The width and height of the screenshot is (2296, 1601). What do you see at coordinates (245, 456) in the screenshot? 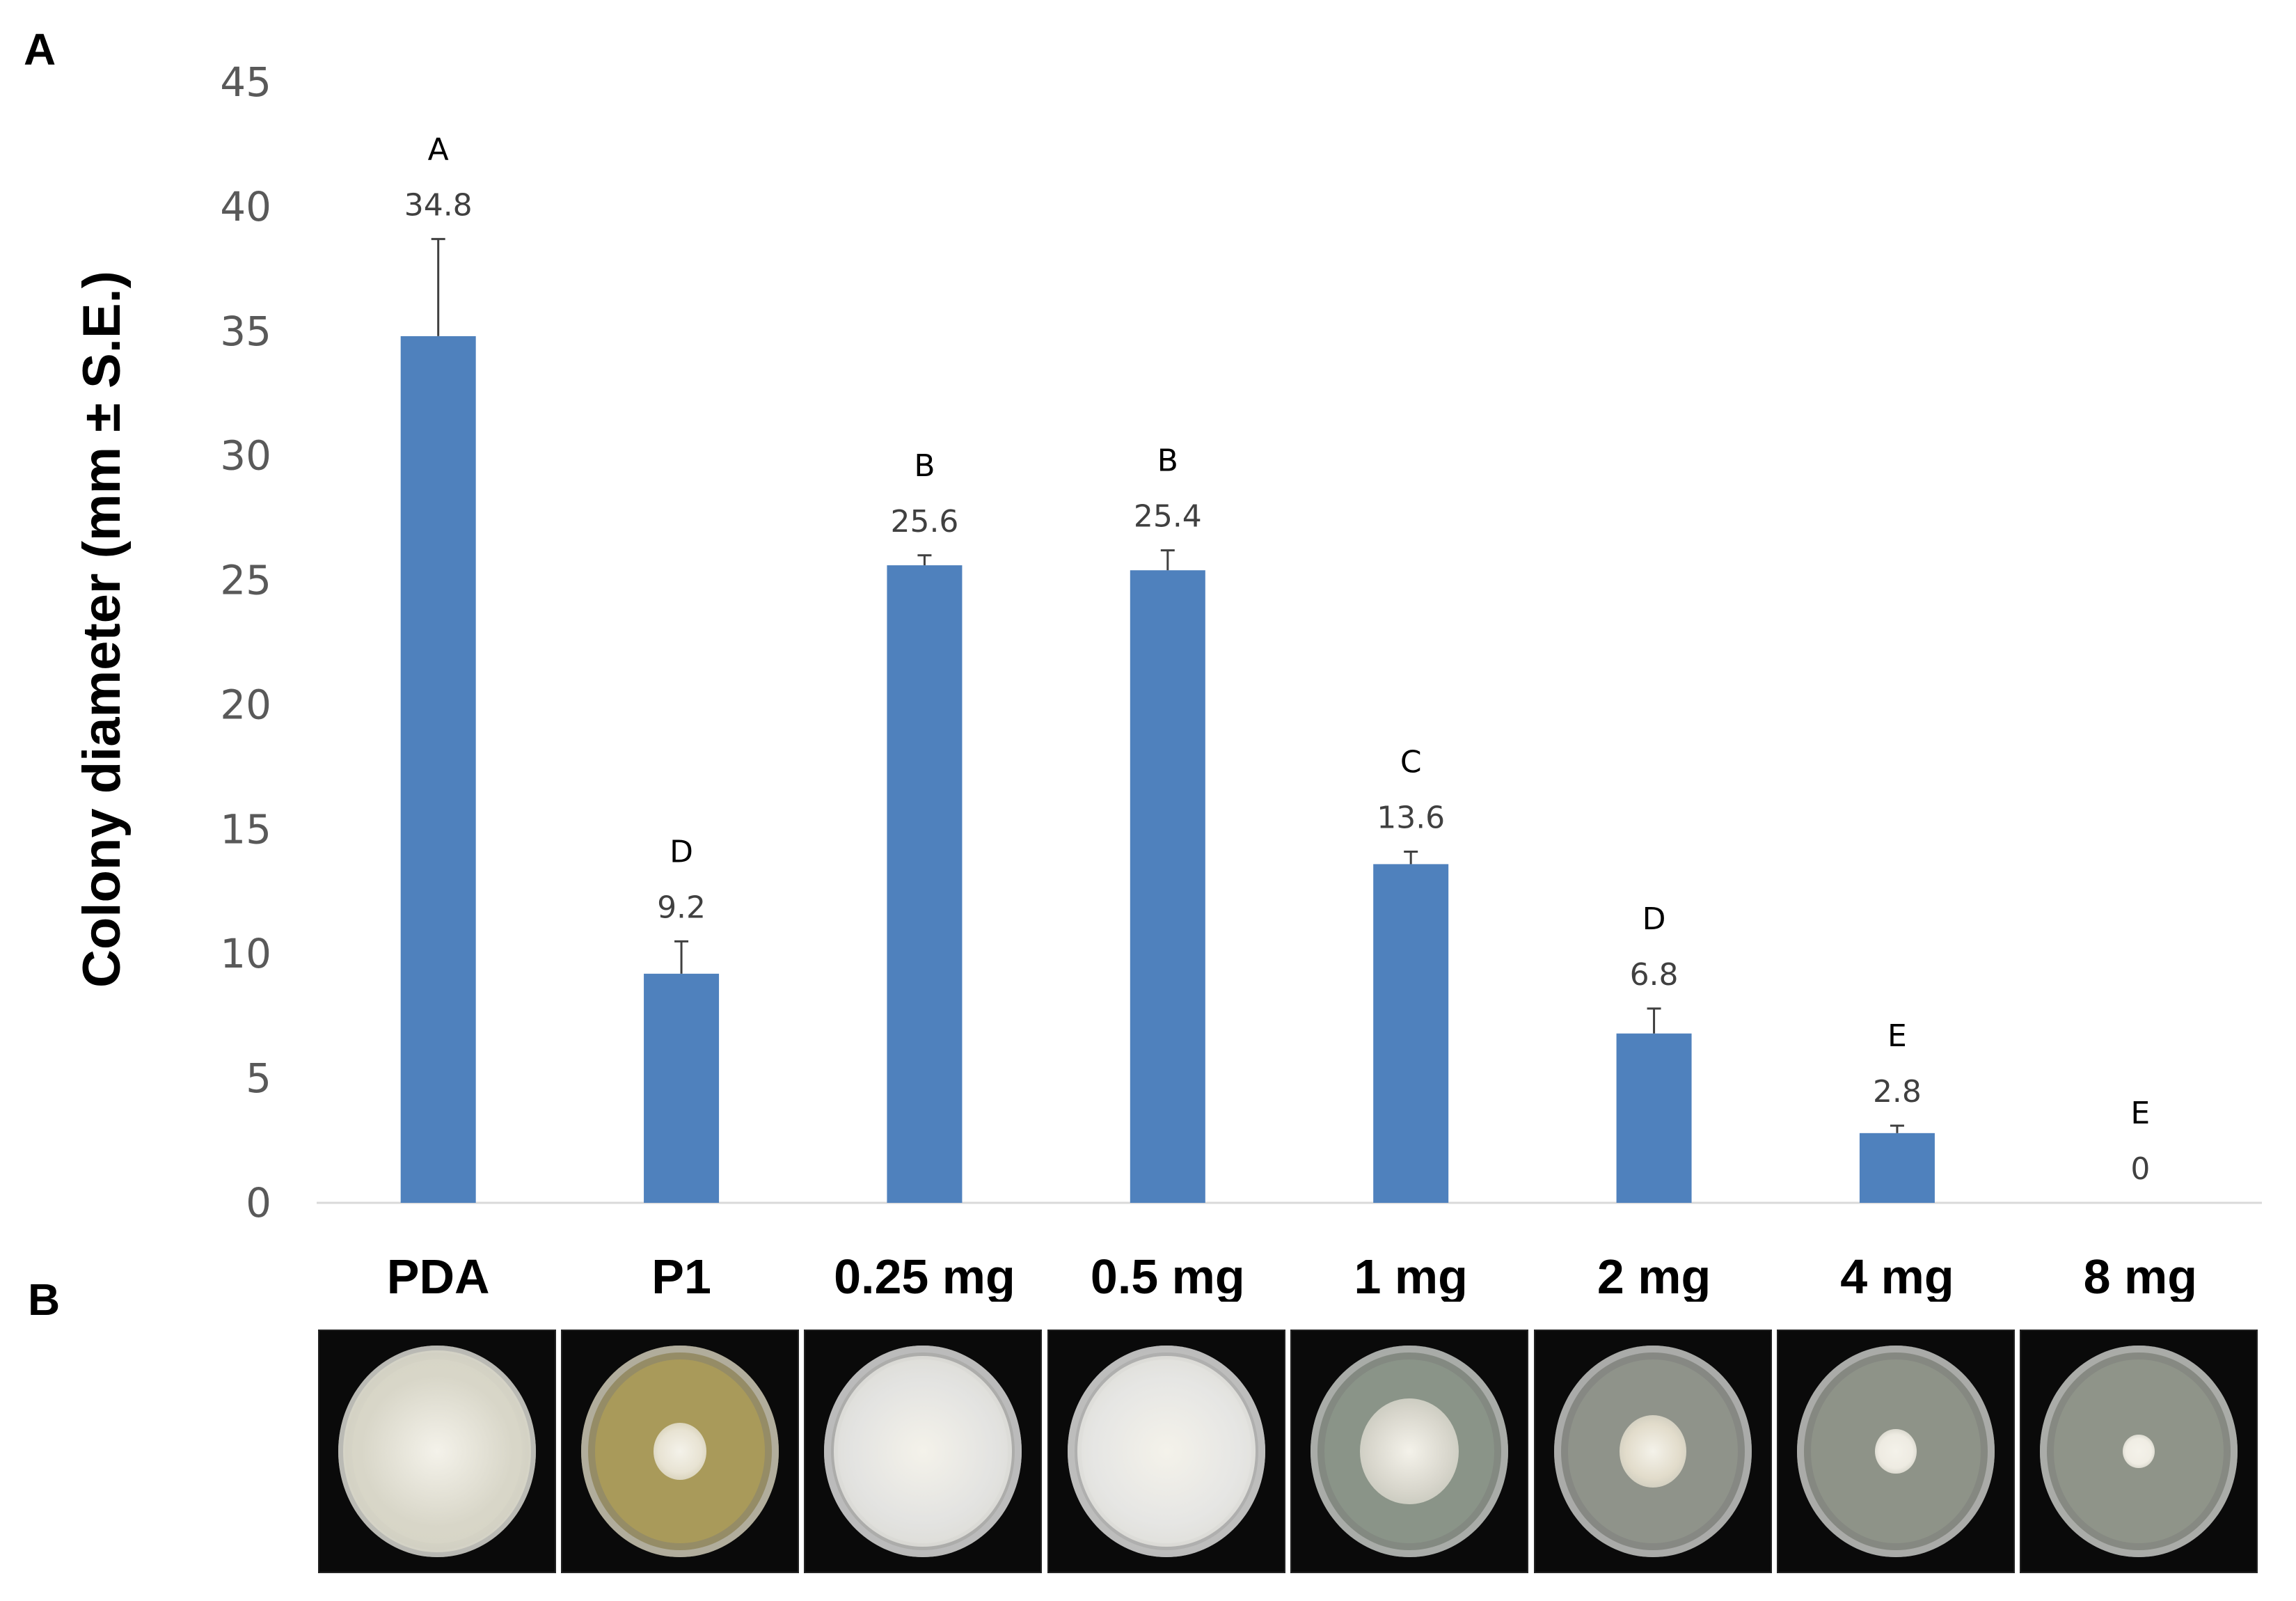
I see `y-tick-label: 30` at bounding box center [245, 456].